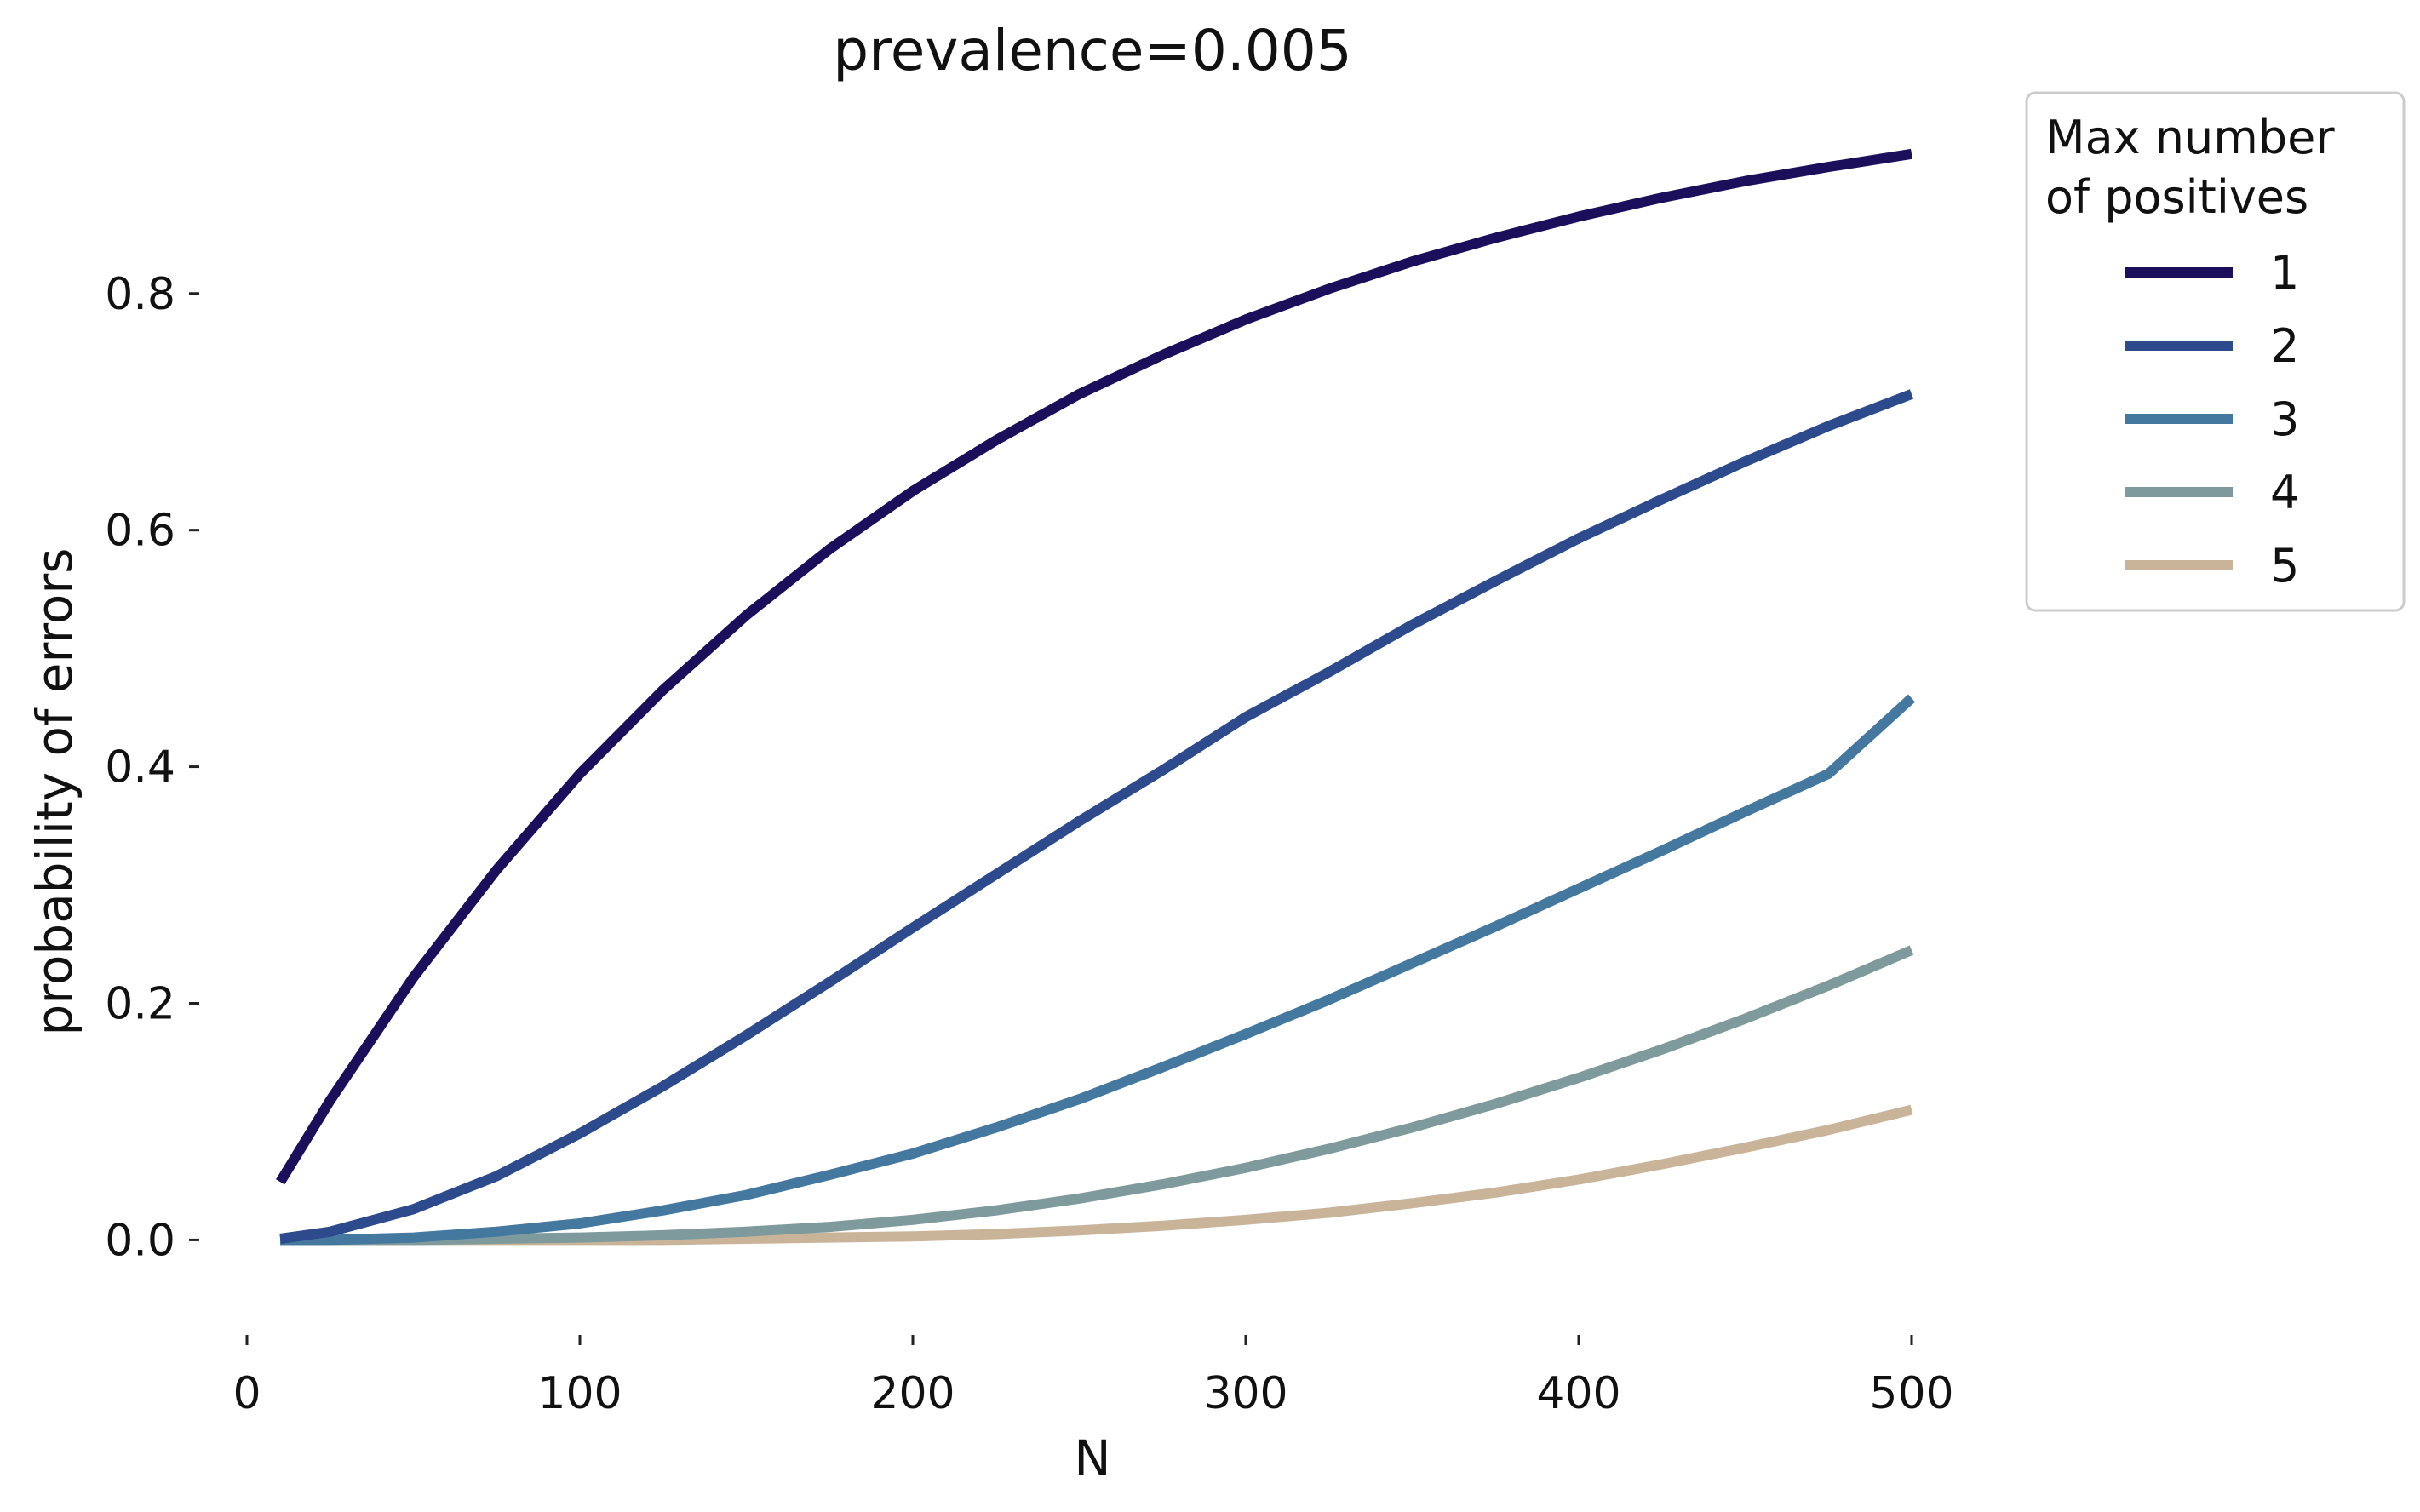 The height and width of the screenshot is (1512, 2420). I want to click on x-axis-label: N, so click(1092, 1458).